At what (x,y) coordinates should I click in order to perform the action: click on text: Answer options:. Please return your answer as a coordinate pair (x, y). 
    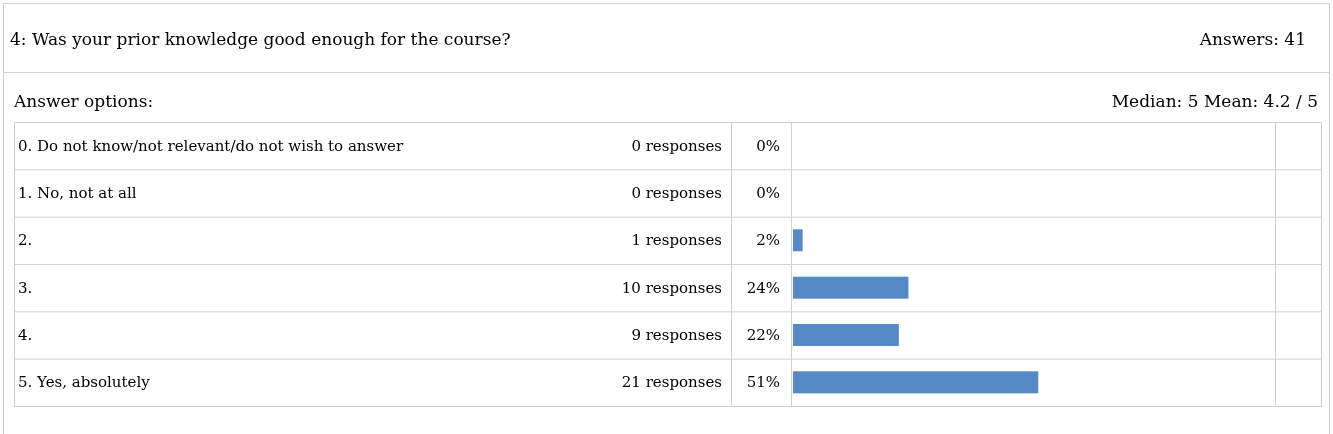
    Looking at the image, I should click on (83, 101).